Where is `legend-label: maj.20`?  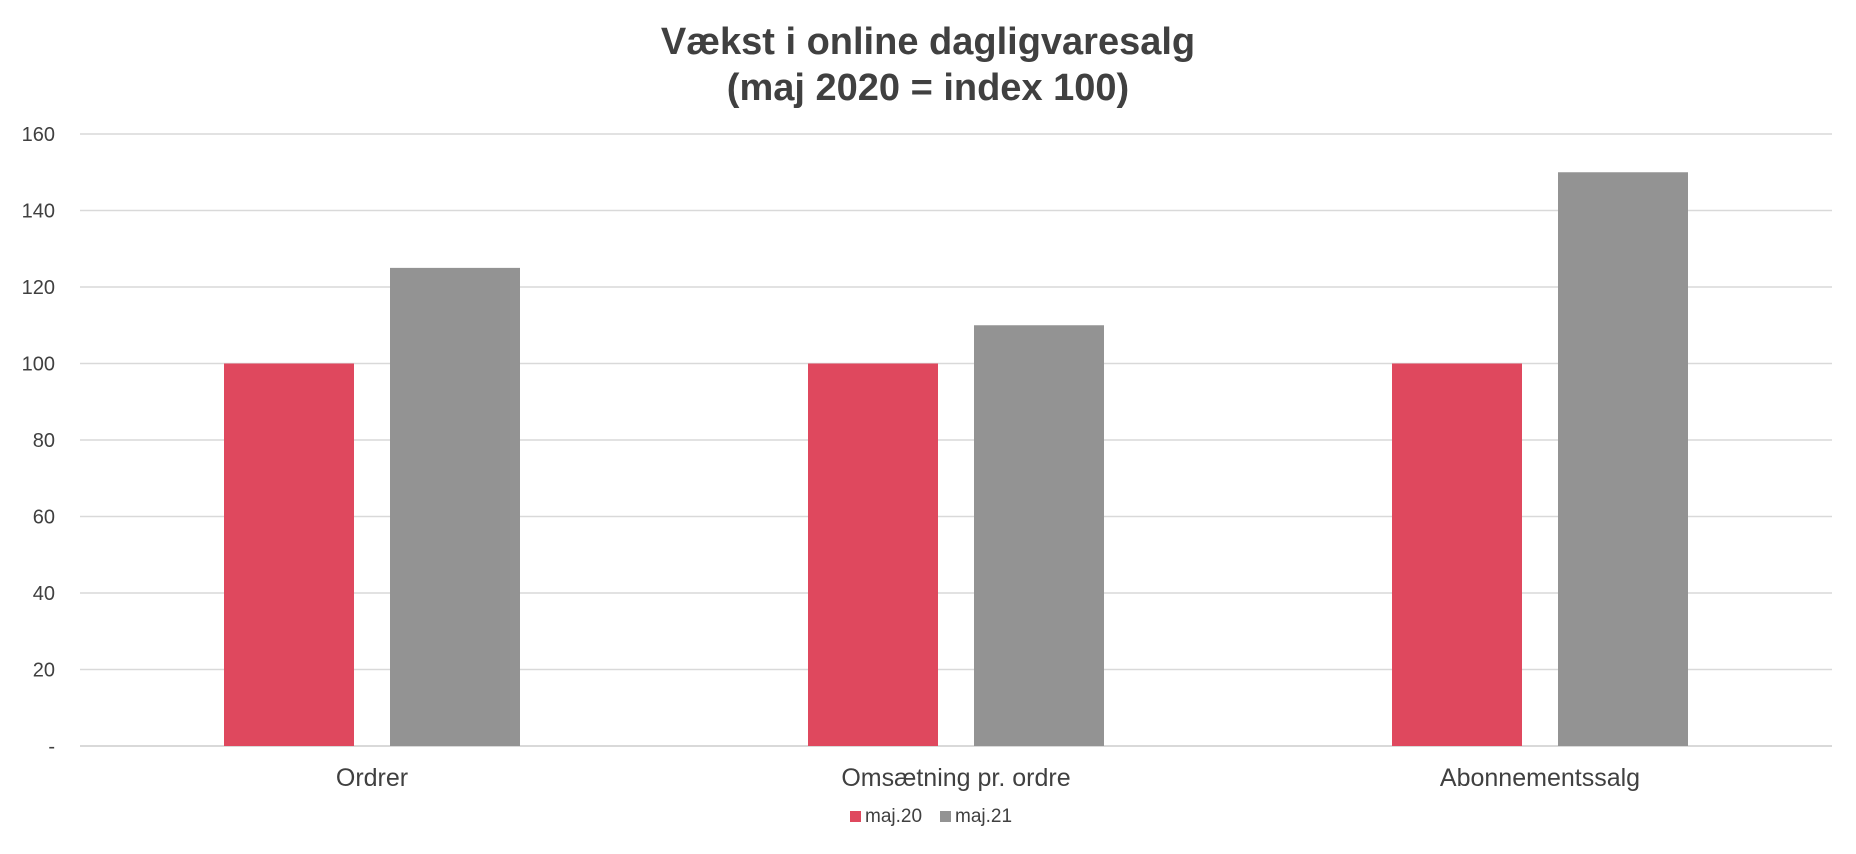 legend-label: maj.20 is located at coordinates (893, 816).